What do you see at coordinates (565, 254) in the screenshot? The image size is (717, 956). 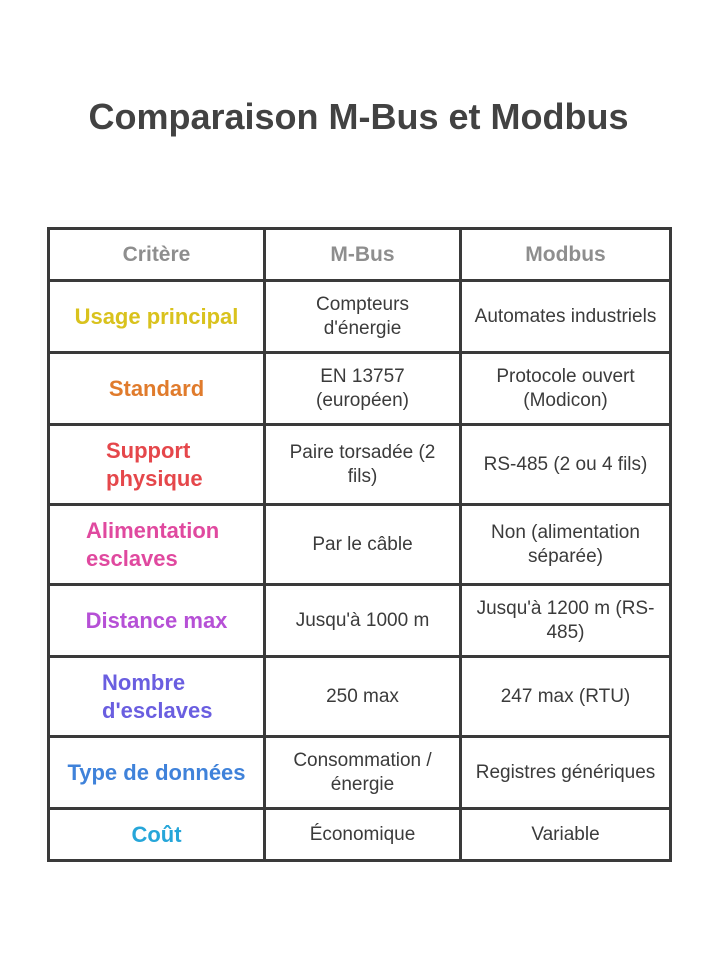 I see `header-modbus: Modbus` at bounding box center [565, 254].